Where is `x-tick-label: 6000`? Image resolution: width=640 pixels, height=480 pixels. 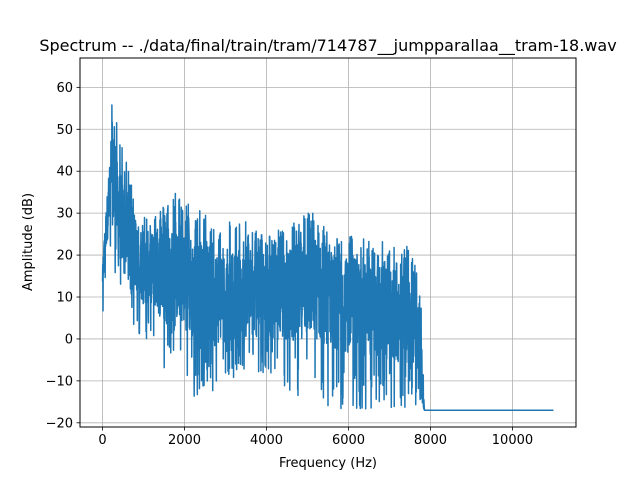
x-tick-label: 6000 is located at coordinates (348, 440).